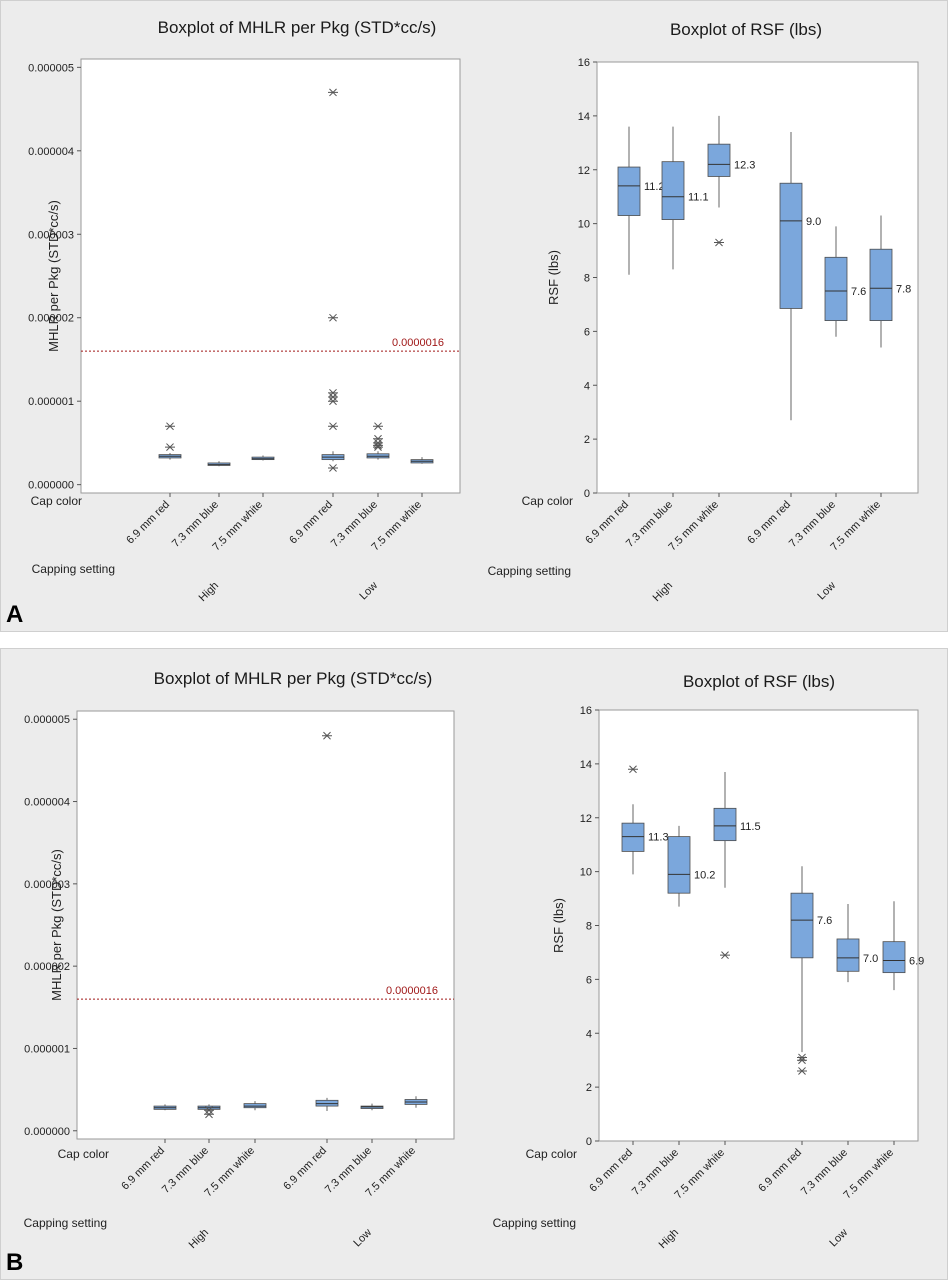 This screenshot has height=1281, width=948. What do you see at coordinates (589, 980) in the screenshot?
I see `y-tick-label: 6` at bounding box center [589, 980].